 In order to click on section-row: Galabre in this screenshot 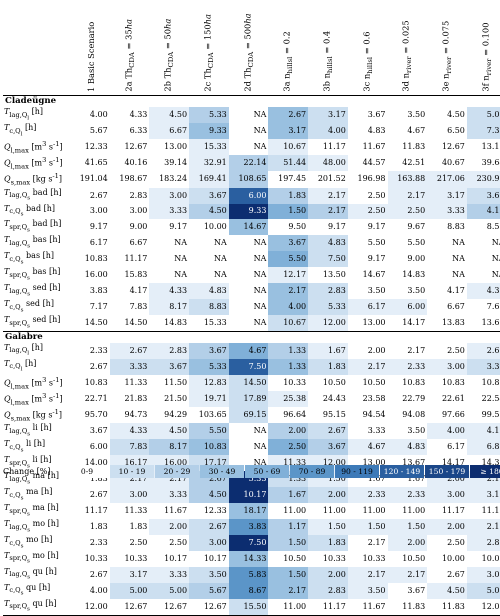, I will do `click(251, 336)`.